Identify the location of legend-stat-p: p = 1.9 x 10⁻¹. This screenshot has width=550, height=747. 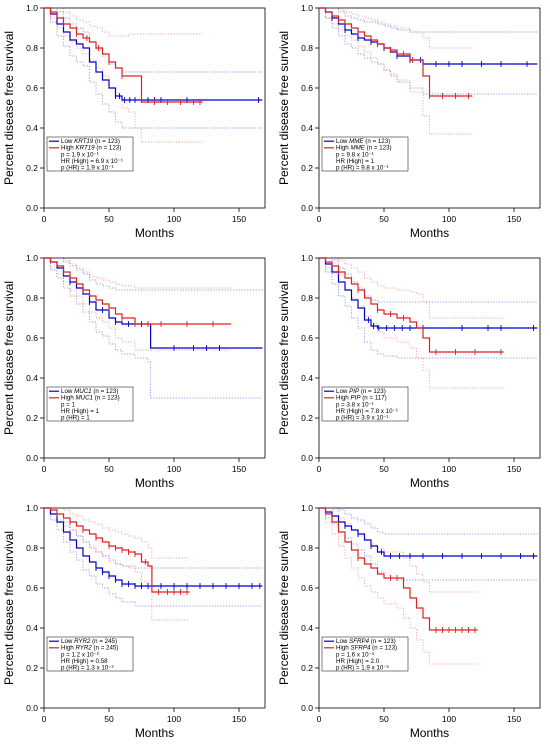
(80, 154).